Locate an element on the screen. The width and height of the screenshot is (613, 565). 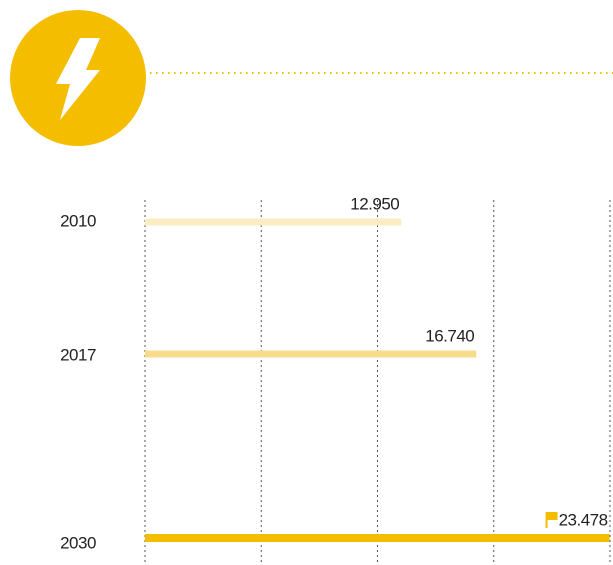
value-label: 16.740 is located at coordinates (449, 335).